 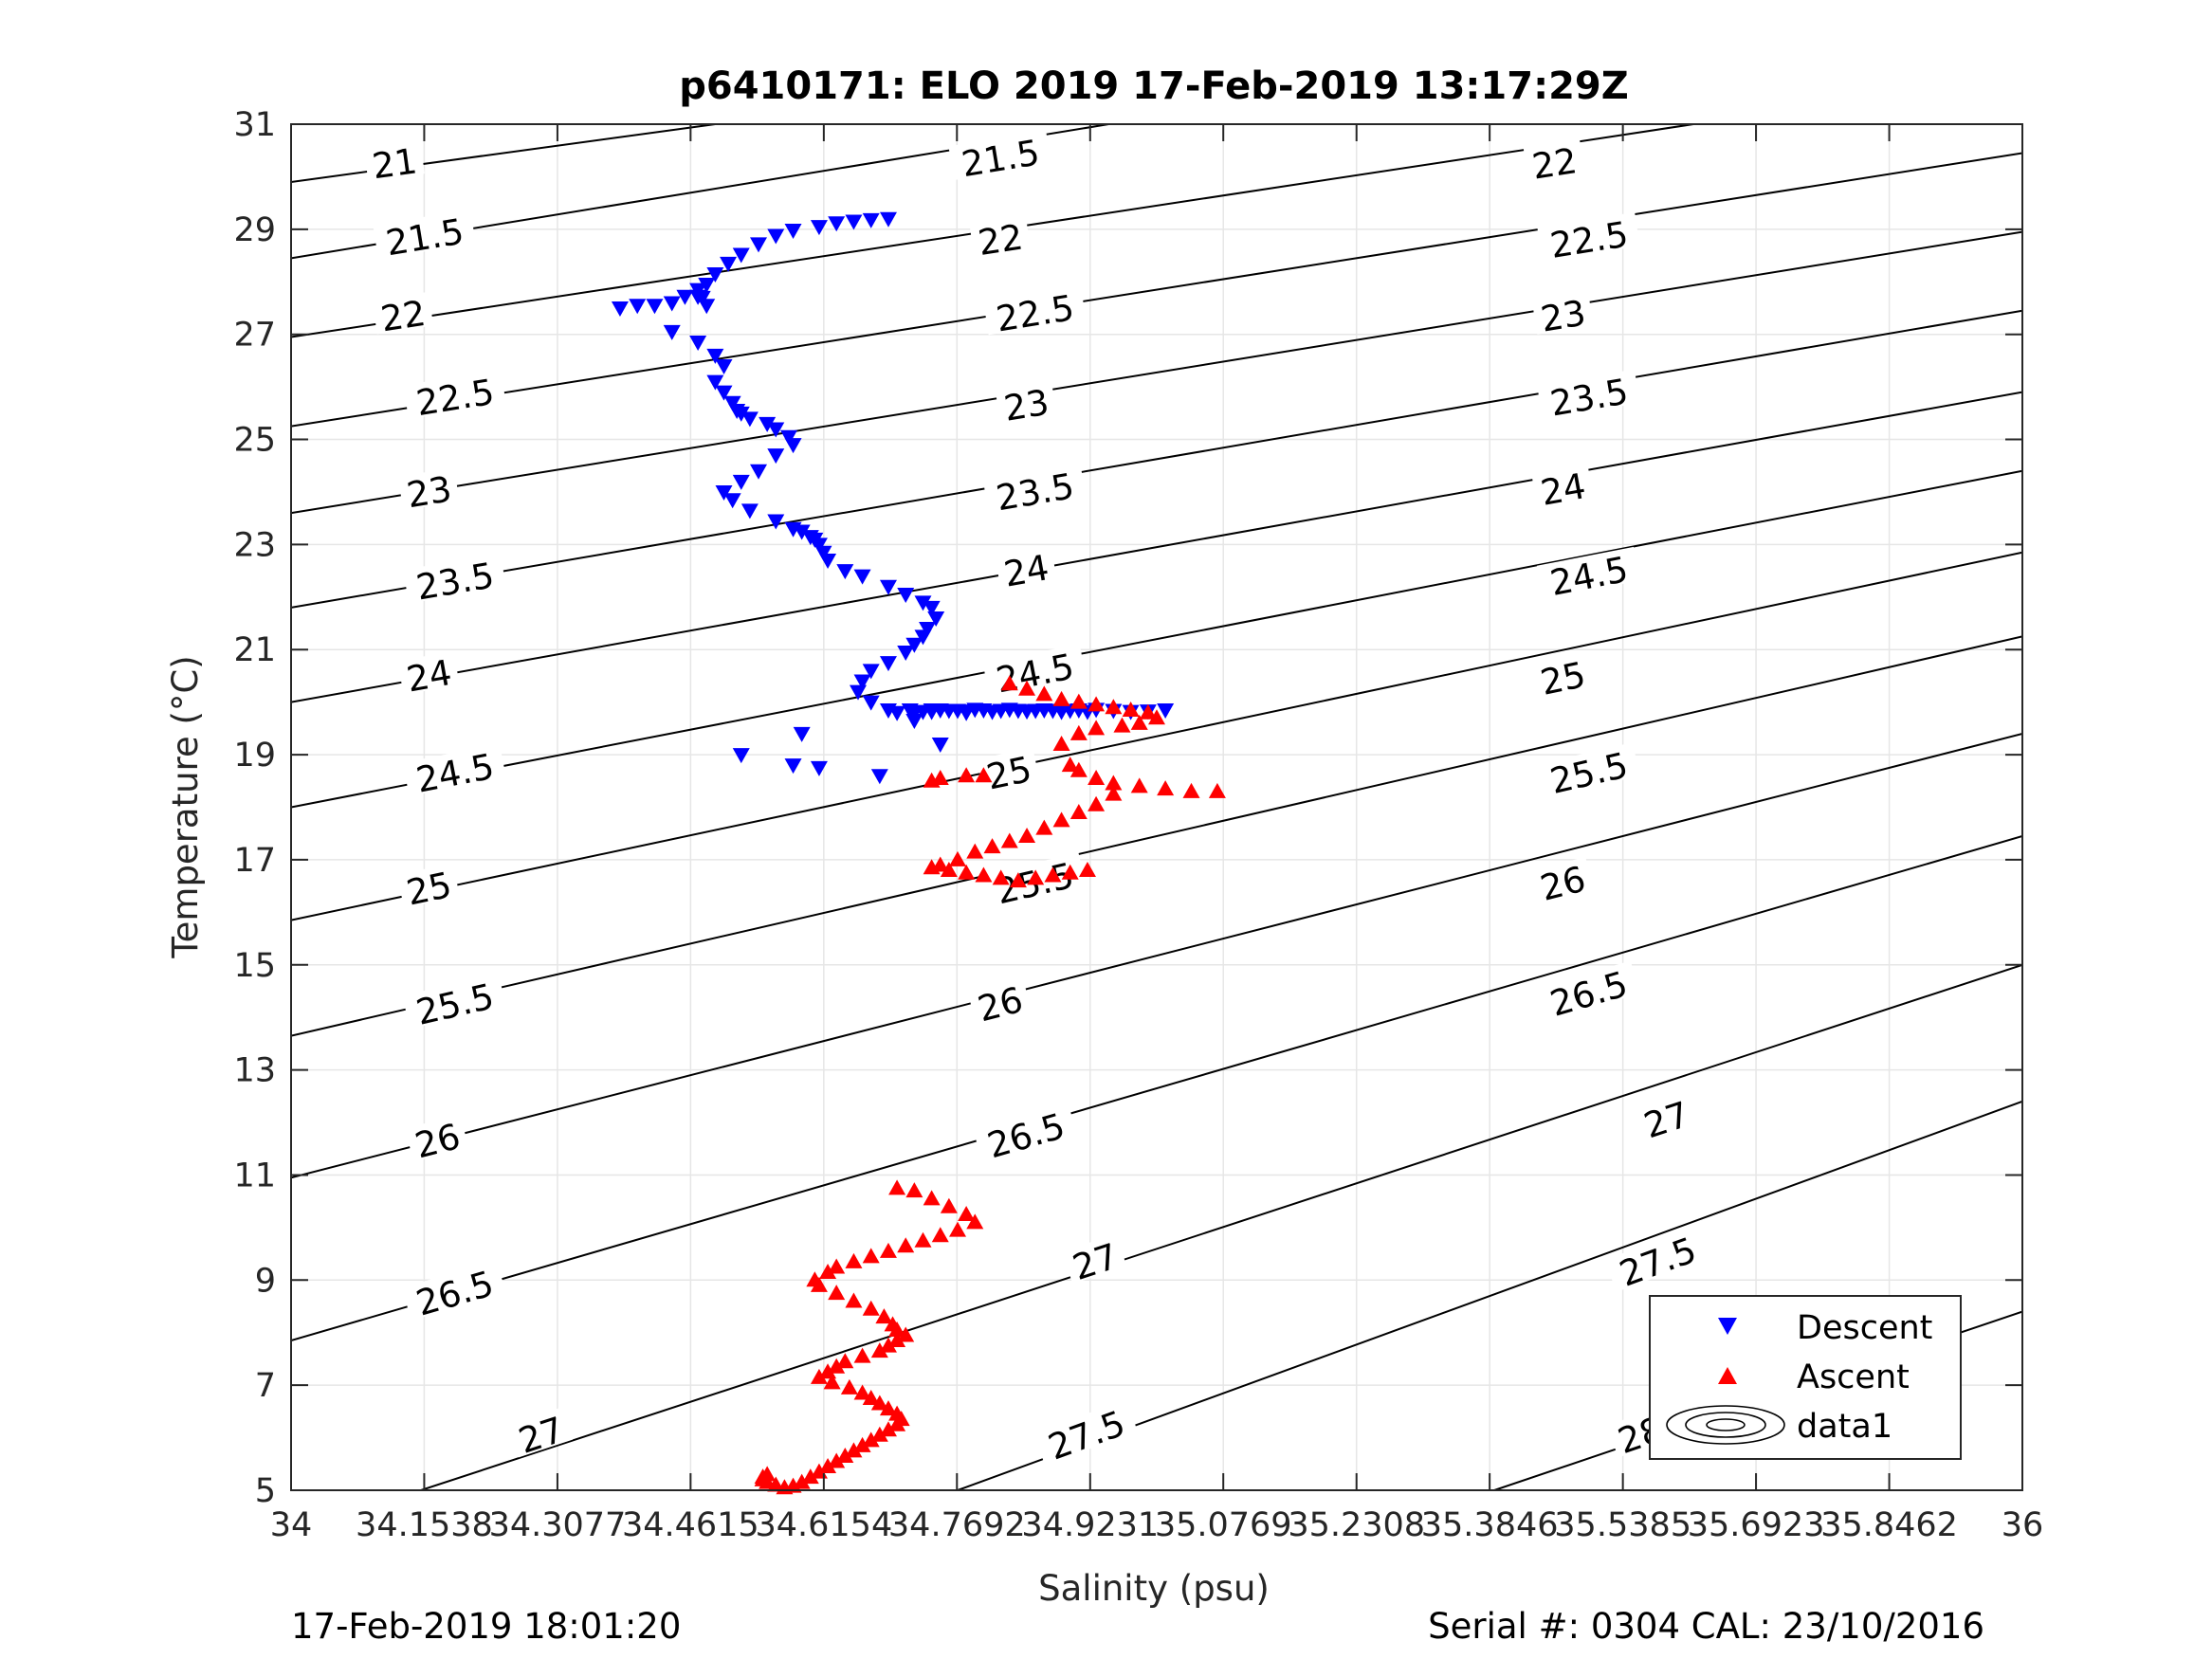 I want to click on legend-box, so click(x=1805, y=1377).